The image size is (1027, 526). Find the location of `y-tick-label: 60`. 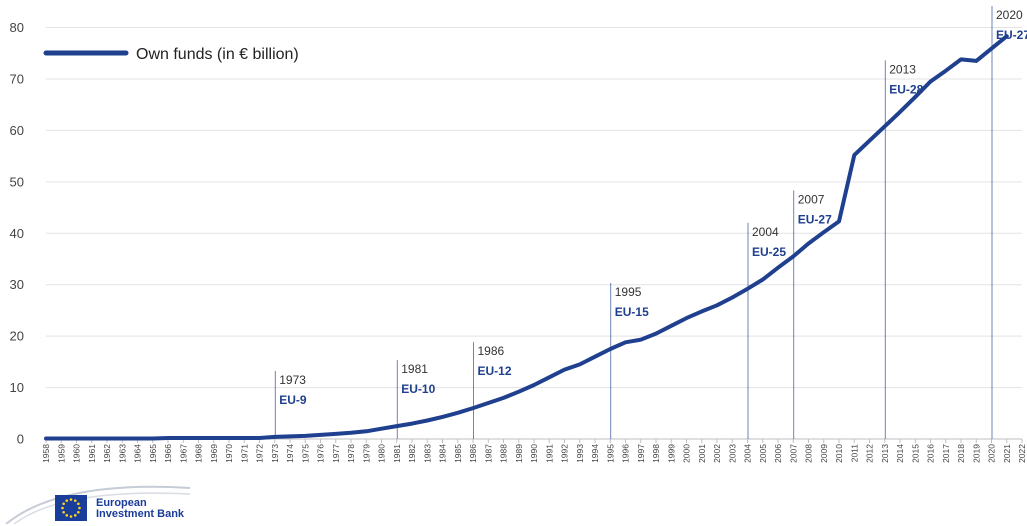

y-tick-label: 60 is located at coordinates (17, 130).